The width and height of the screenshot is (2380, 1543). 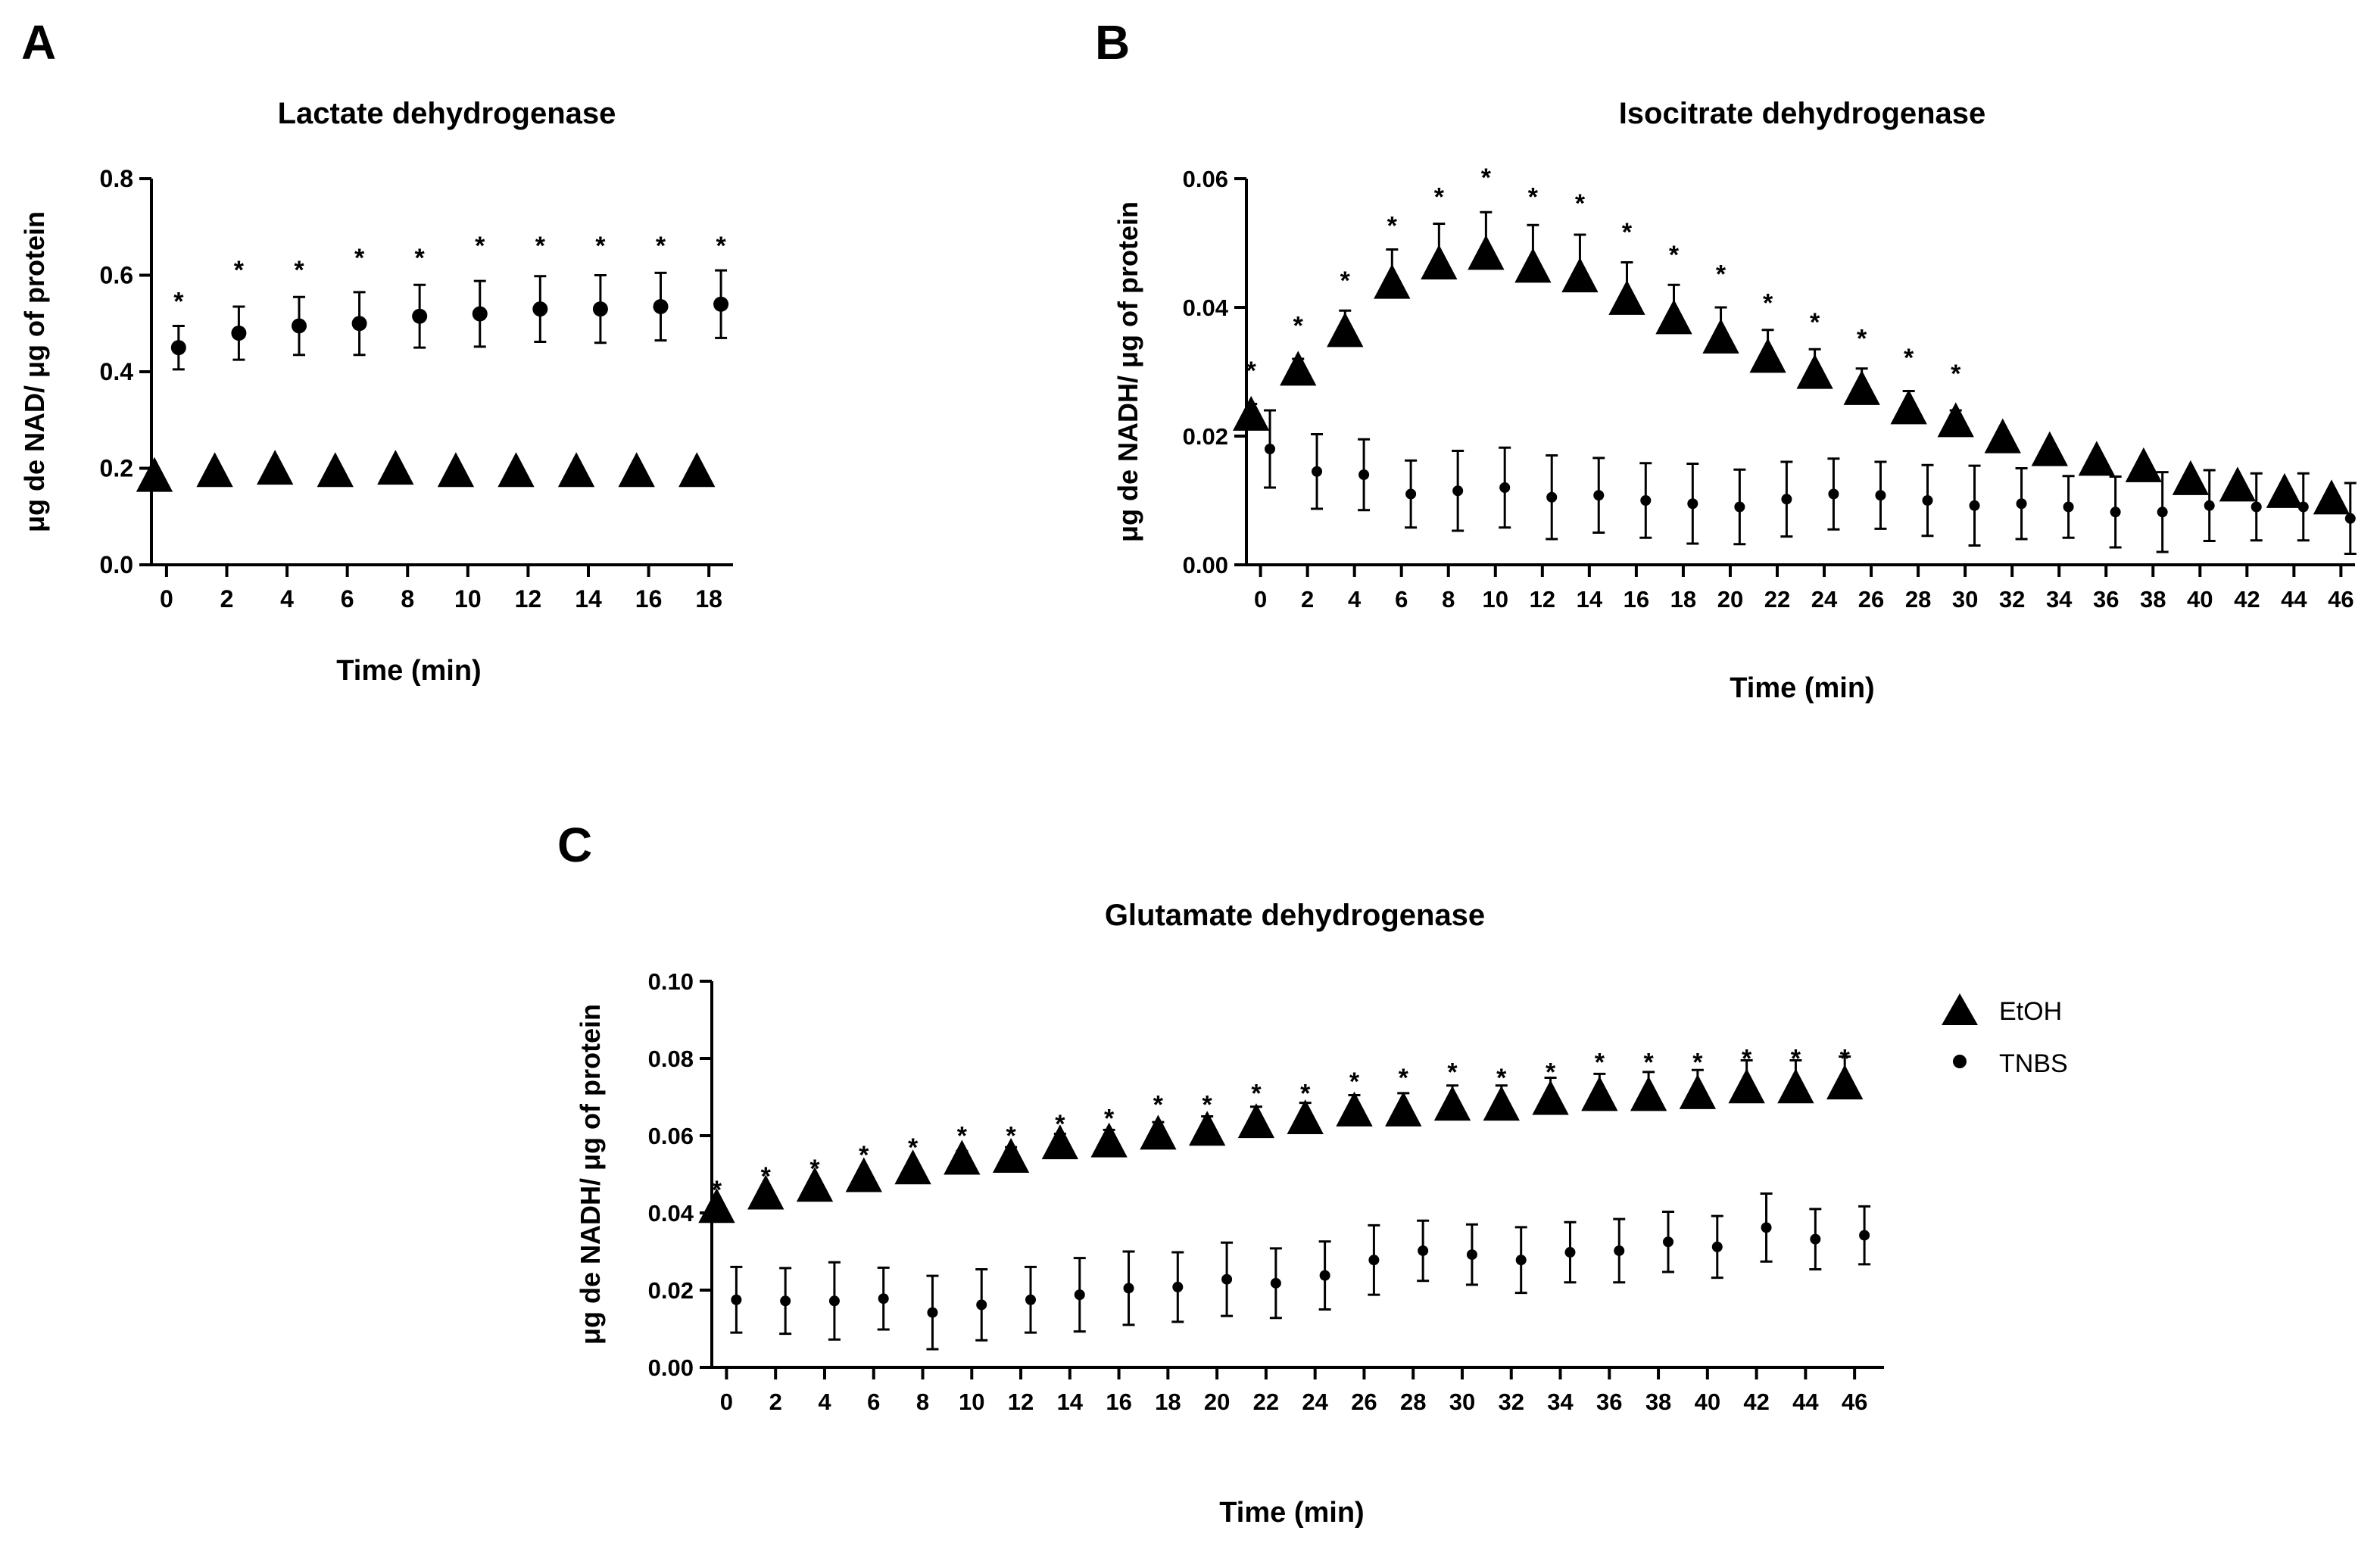 I want to click on legend-label-tnbs: TNBS, so click(x=2033, y=1063).